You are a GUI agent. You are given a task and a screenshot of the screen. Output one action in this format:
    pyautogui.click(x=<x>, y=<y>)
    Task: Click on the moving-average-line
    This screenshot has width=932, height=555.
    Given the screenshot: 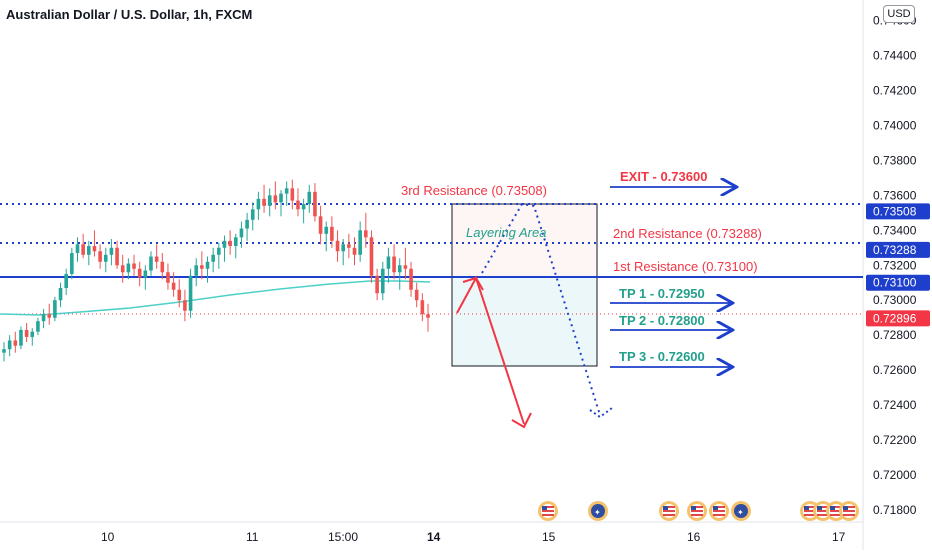 What is the action you would take?
    pyautogui.click(x=215, y=298)
    